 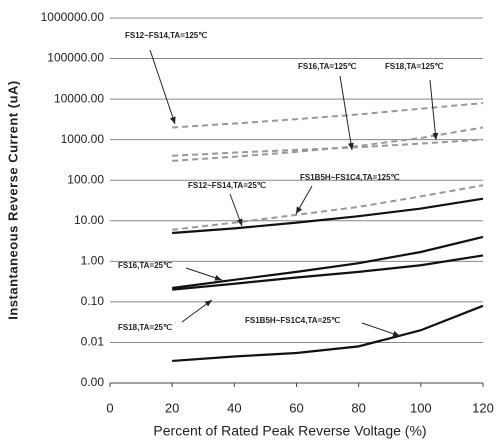 What do you see at coordinates (145, 327) in the screenshot?
I see `series-label: FS18,TA=25℃` at bounding box center [145, 327].